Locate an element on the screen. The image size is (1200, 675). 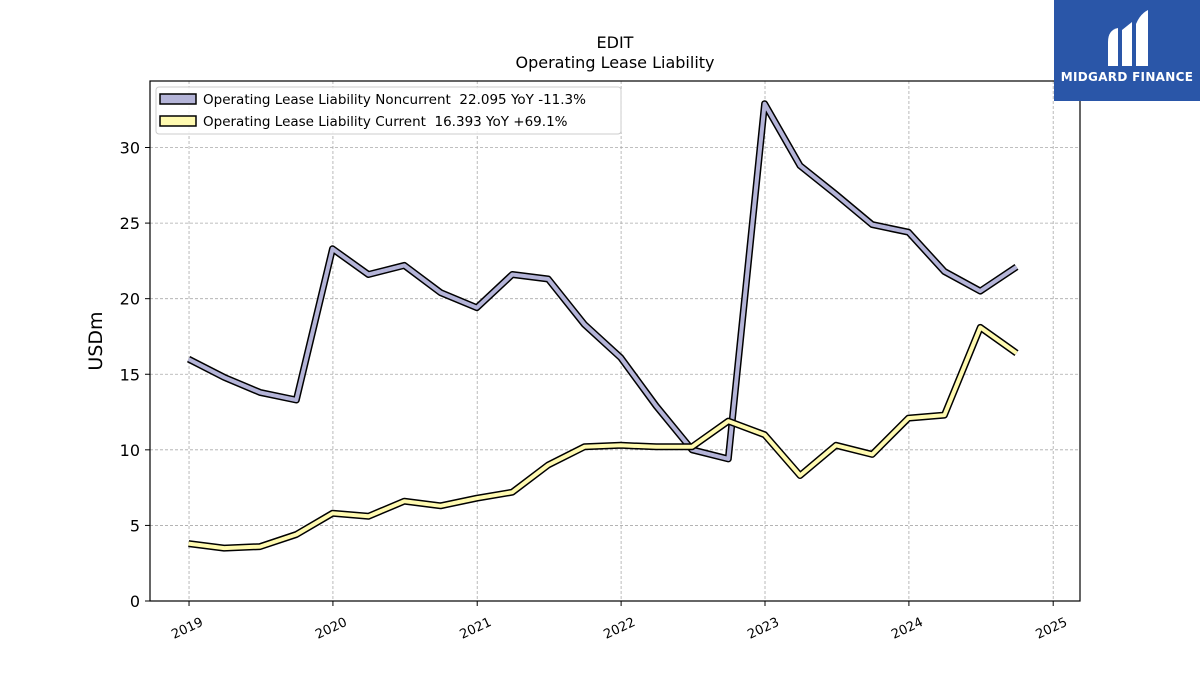
y-tick-label: 10 is located at coordinates (130, 450).